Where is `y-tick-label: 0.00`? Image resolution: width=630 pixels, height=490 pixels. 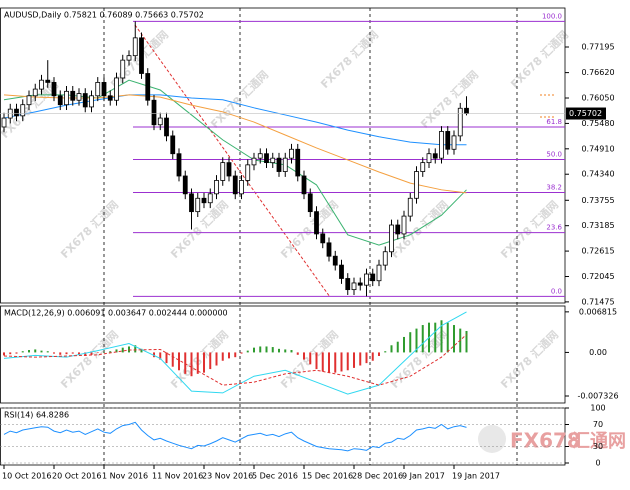
y-tick-label: 0.00 is located at coordinates (598, 352).